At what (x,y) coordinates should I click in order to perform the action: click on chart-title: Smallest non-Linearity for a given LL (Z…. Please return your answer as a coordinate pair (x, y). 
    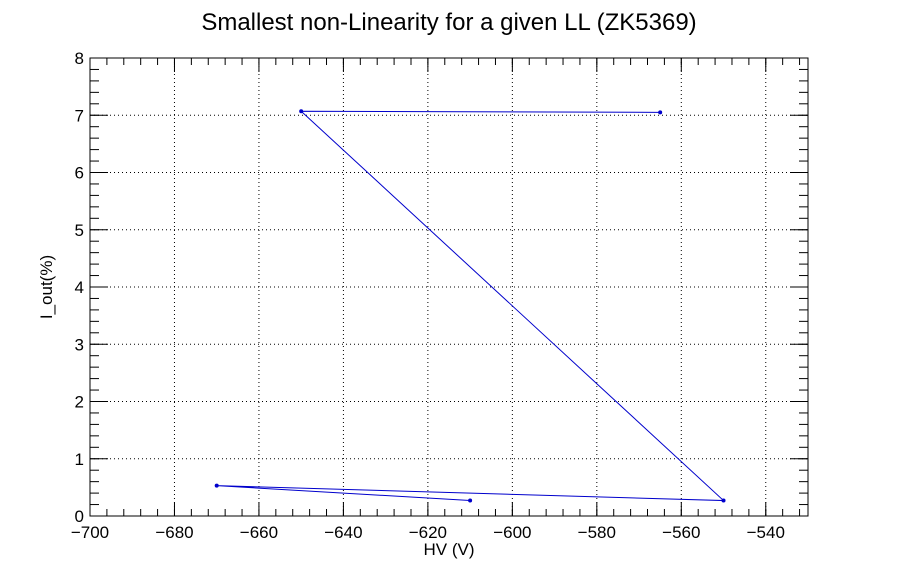
    Looking at the image, I should click on (448, 22).